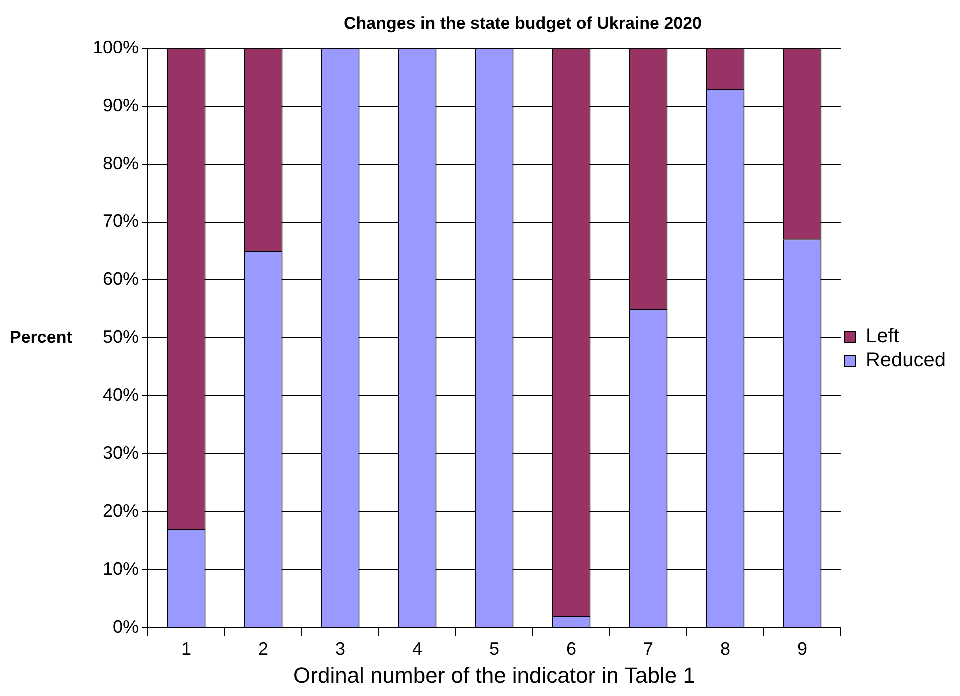 The width and height of the screenshot is (960, 696). I want to click on legend-label: Left, so click(883, 337).